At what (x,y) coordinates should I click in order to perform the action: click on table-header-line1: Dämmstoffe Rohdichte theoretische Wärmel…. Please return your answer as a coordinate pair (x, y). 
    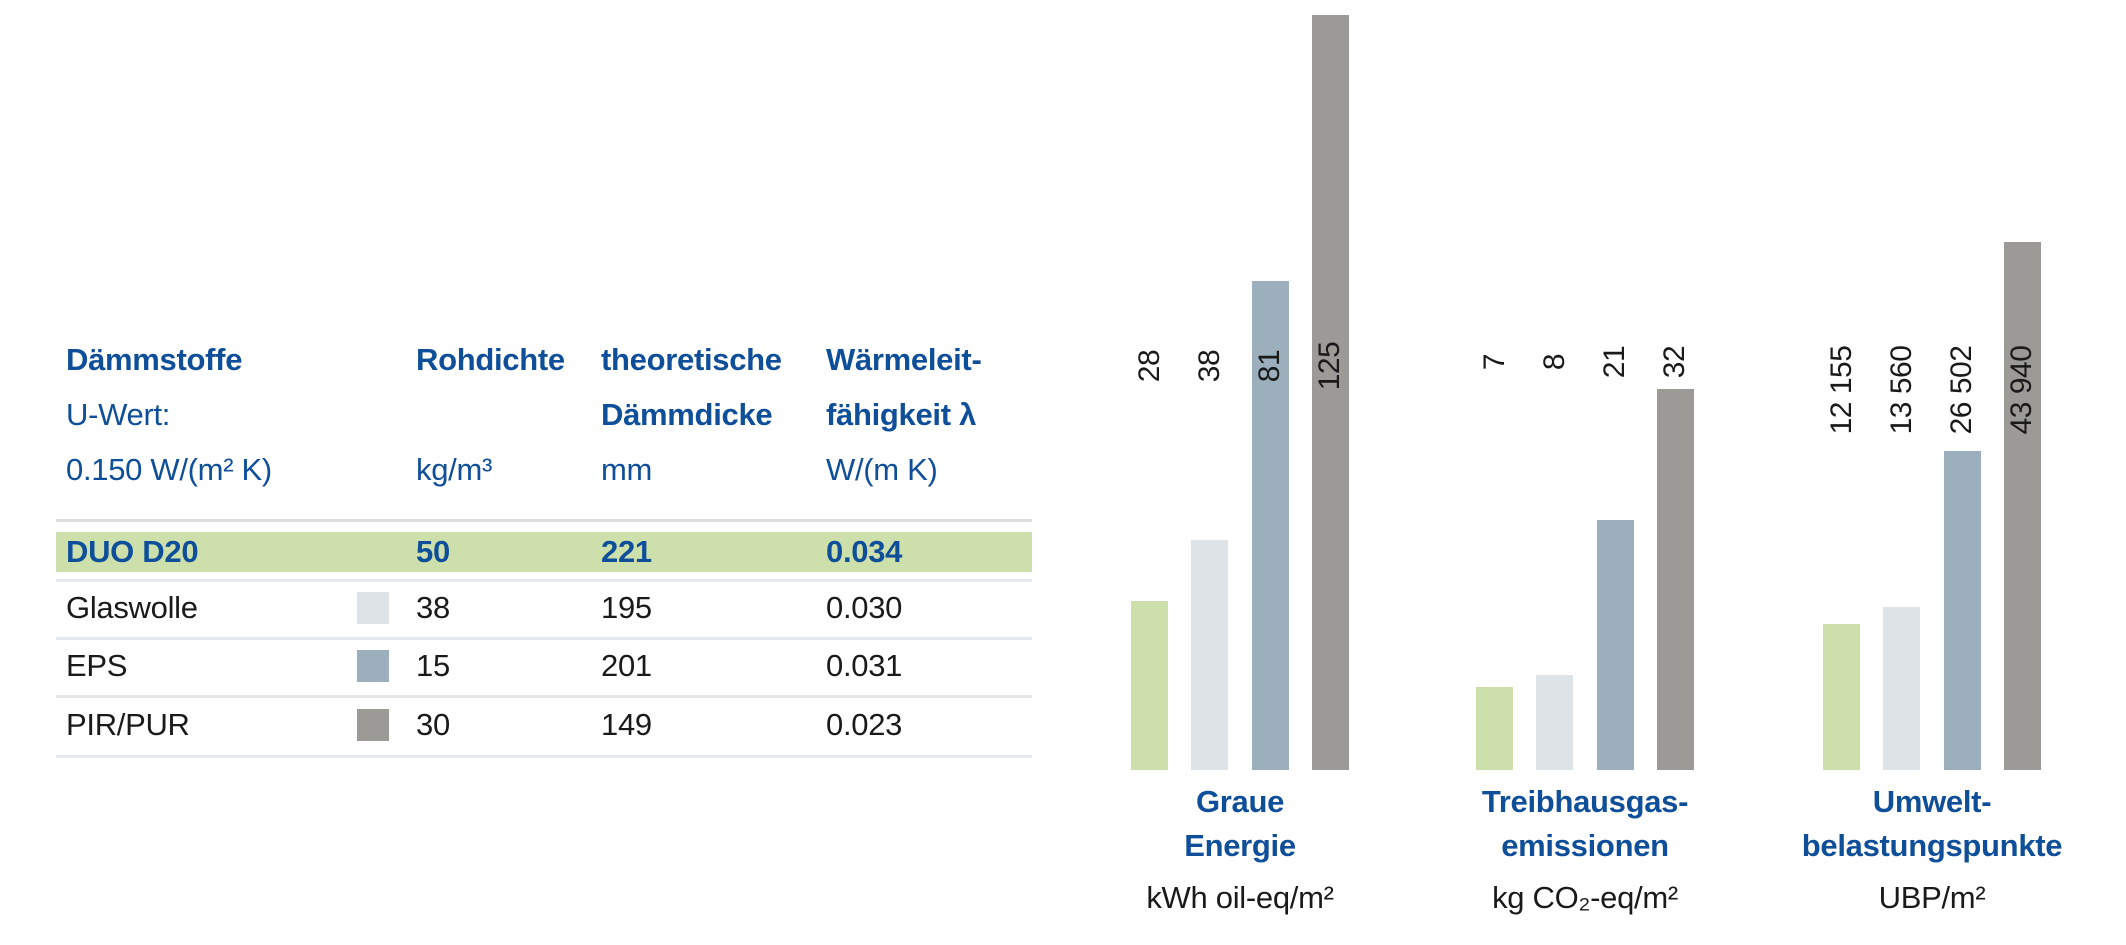
    Looking at the image, I should click on (544, 360).